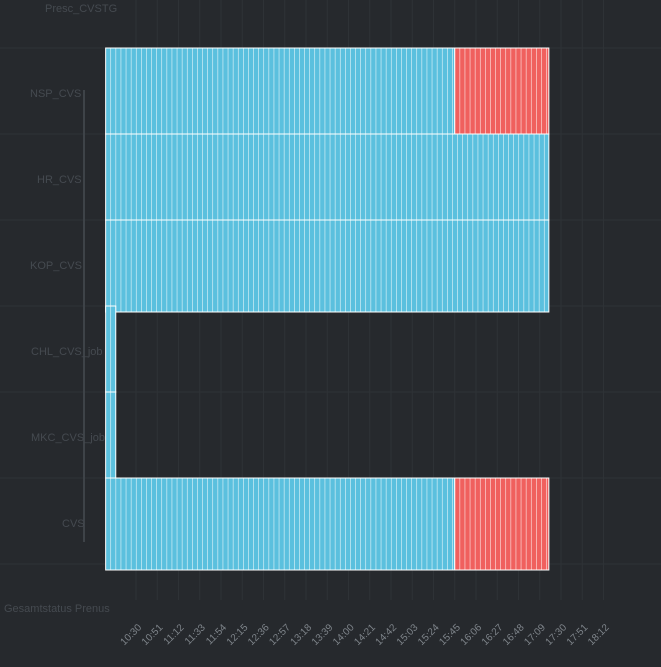 This screenshot has width=661, height=667. Describe the element at coordinates (56, 266) in the screenshot. I see `row-label: KOP_CVS` at that location.